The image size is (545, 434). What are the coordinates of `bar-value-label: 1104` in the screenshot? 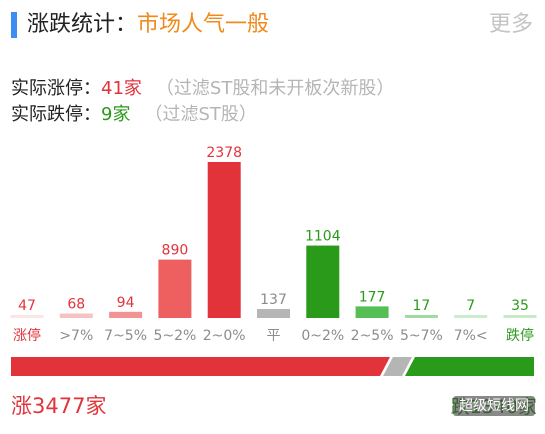 It's located at (323, 237).